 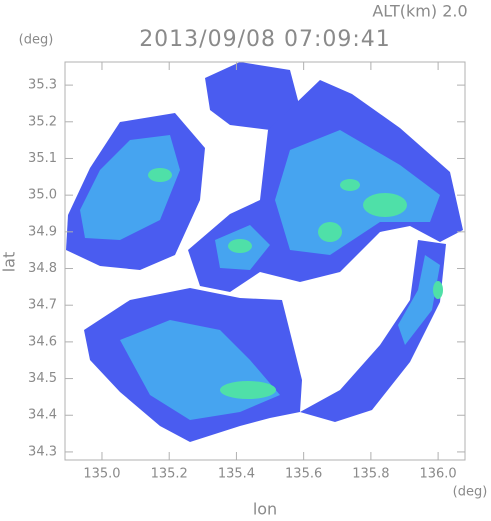 What do you see at coordinates (42, 378) in the screenshot?
I see `y-tick-label: 34.5` at bounding box center [42, 378].